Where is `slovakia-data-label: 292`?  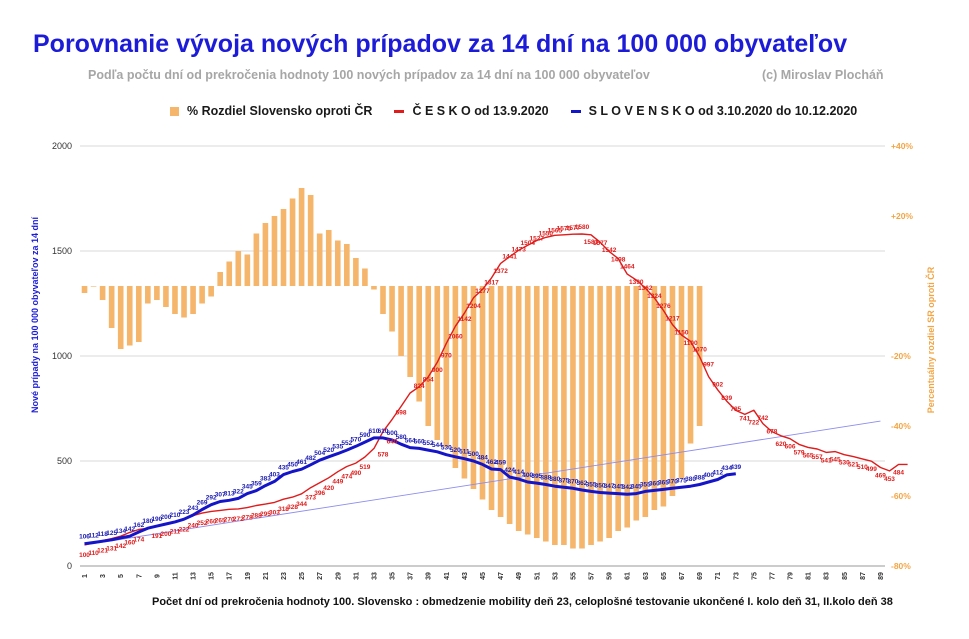
slovakia-data-label: 292 is located at coordinates (211, 498).